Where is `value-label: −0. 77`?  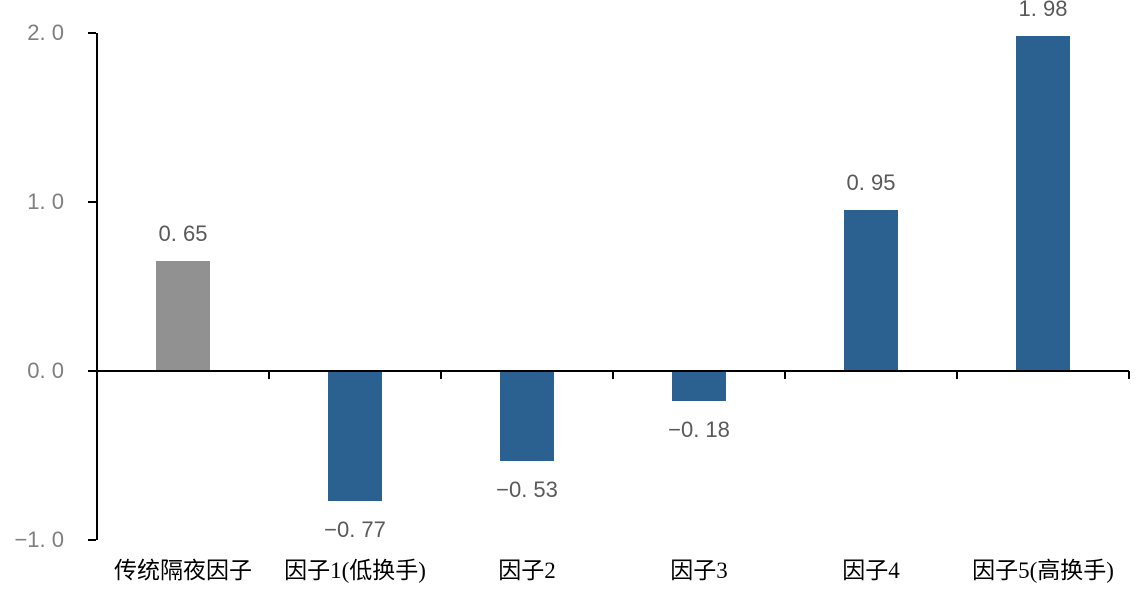
value-label: −0. 77 is located at coordinates (355, 530).